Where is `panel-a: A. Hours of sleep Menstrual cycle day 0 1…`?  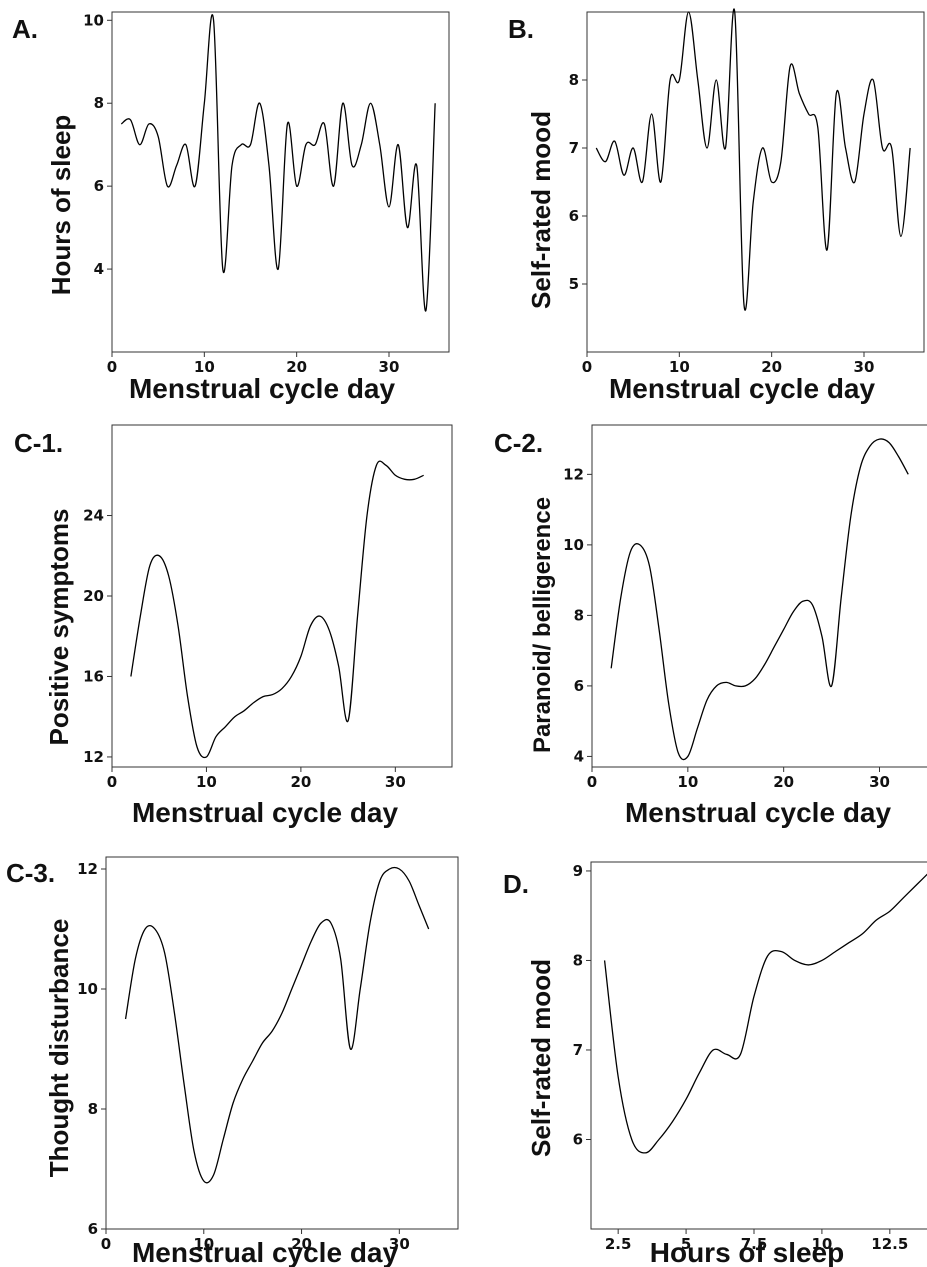
panel-a: A. Hours of sleep Menstrual cycle day 0 1… is located at coordinates (231, 207).